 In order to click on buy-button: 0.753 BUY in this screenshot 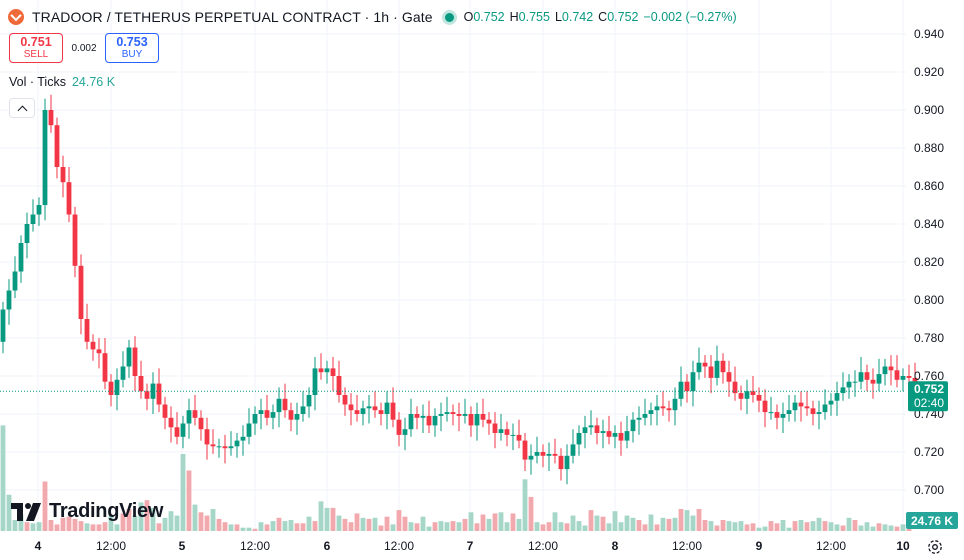, I will do `click(132, 48)`.